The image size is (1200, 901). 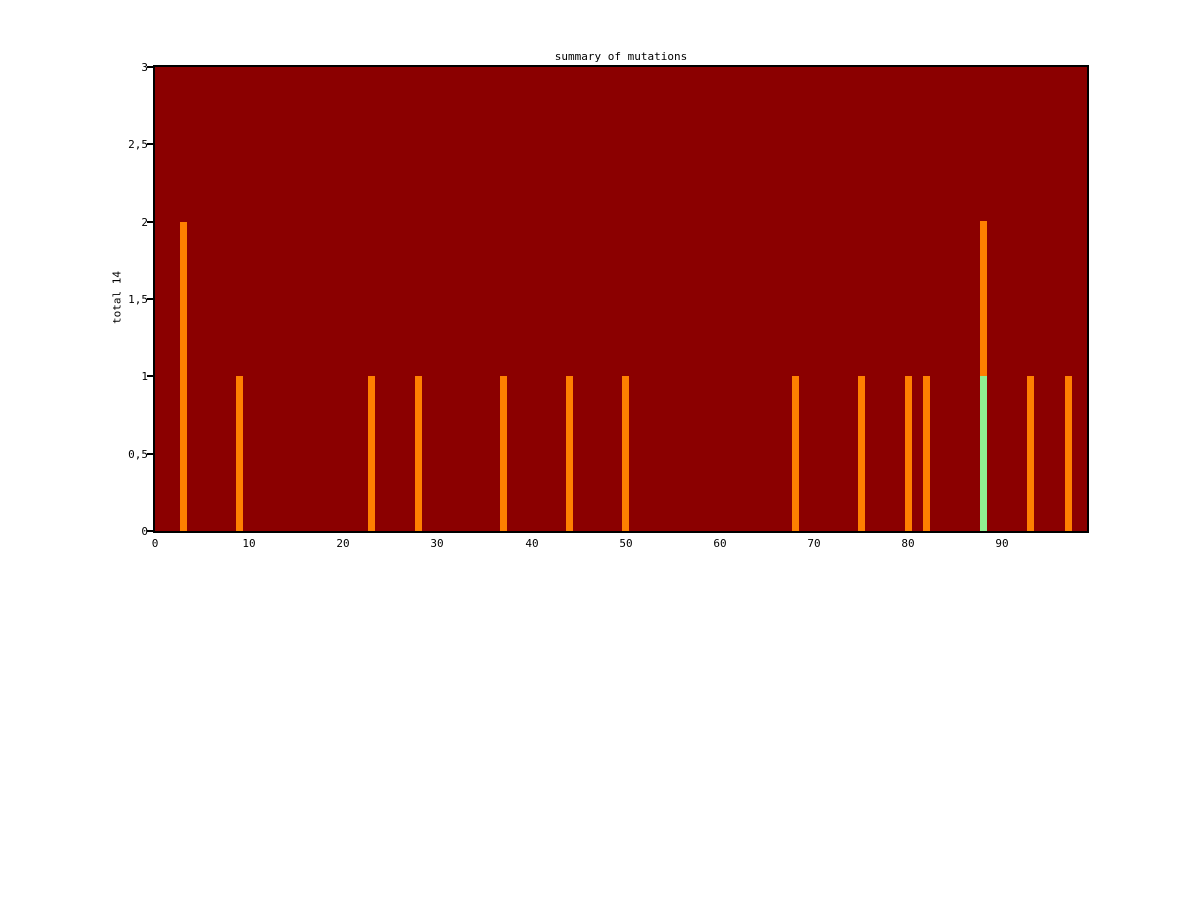 What do you see at coordinates (155, 543) in the screenshot?
I see `x-tick-label: 0` at bounding box center [155, 543].